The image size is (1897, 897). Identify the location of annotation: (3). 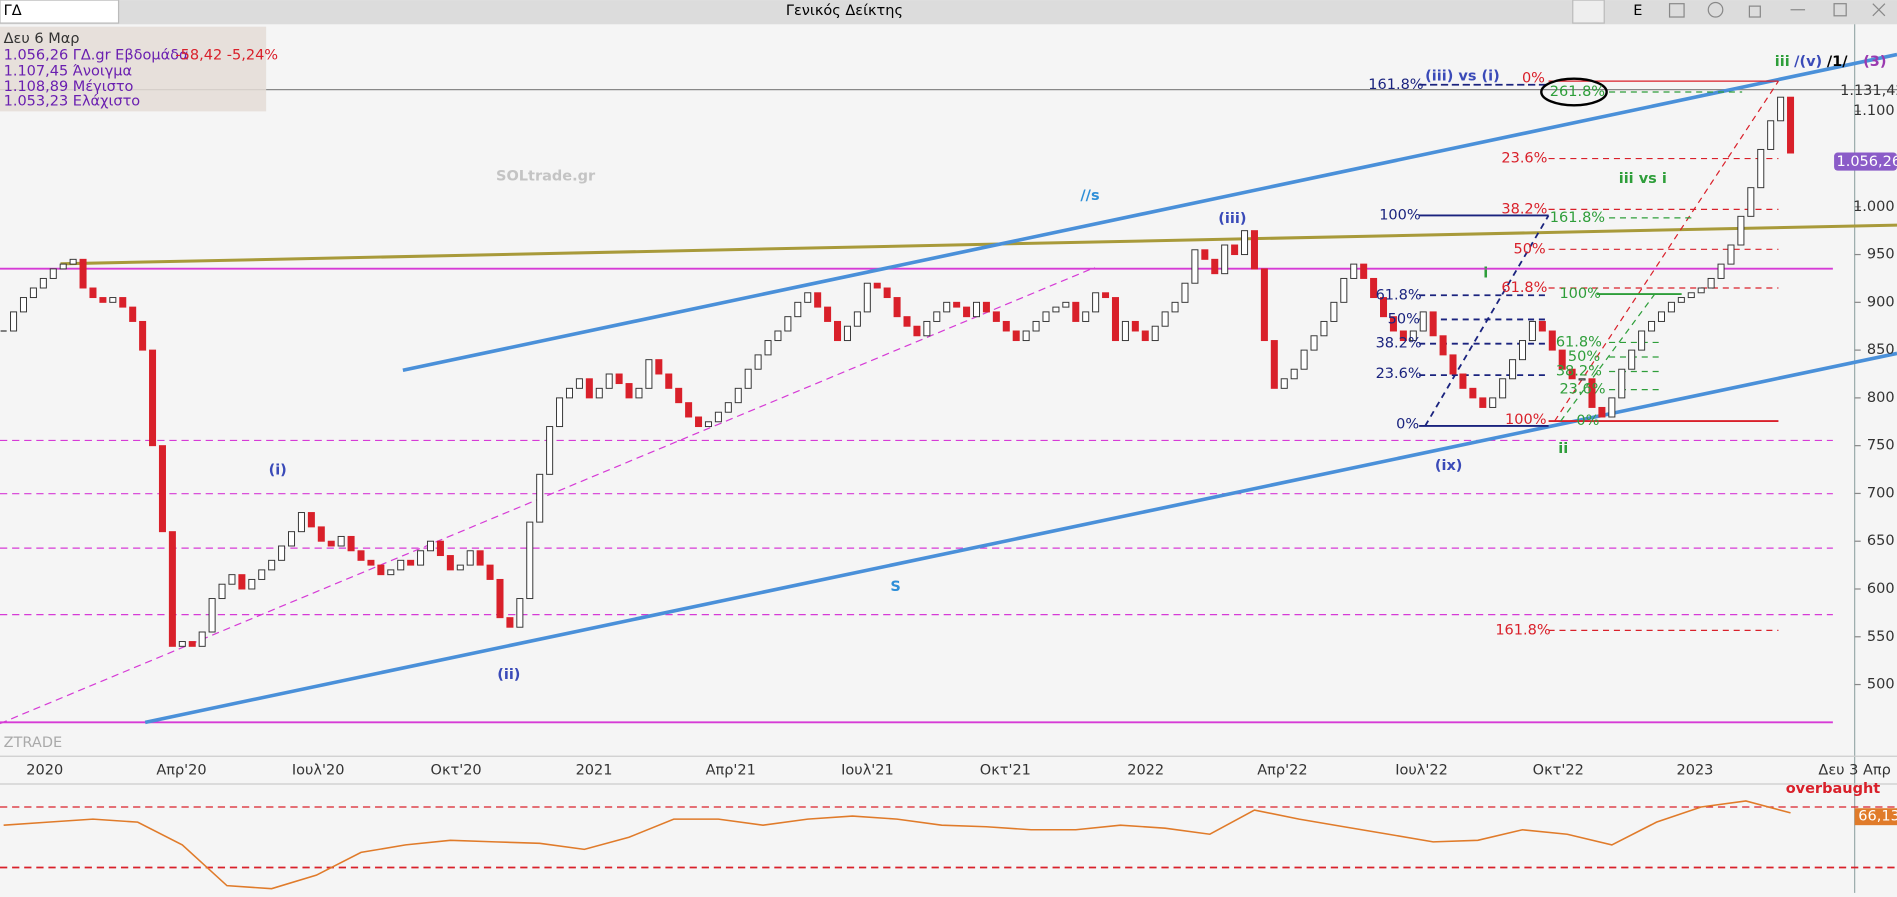
(1874, 62).